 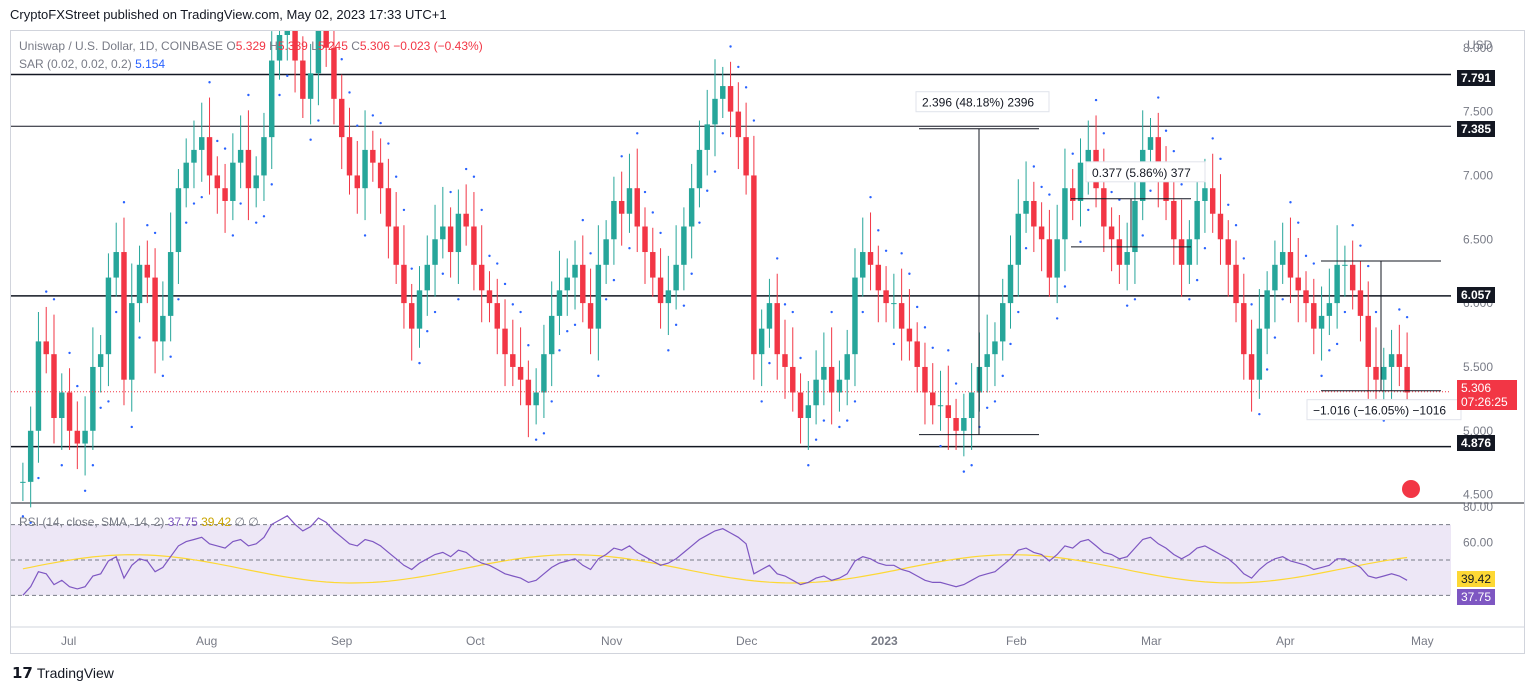 I want to click on rsi-sma-line, so click(x=715, y=569).